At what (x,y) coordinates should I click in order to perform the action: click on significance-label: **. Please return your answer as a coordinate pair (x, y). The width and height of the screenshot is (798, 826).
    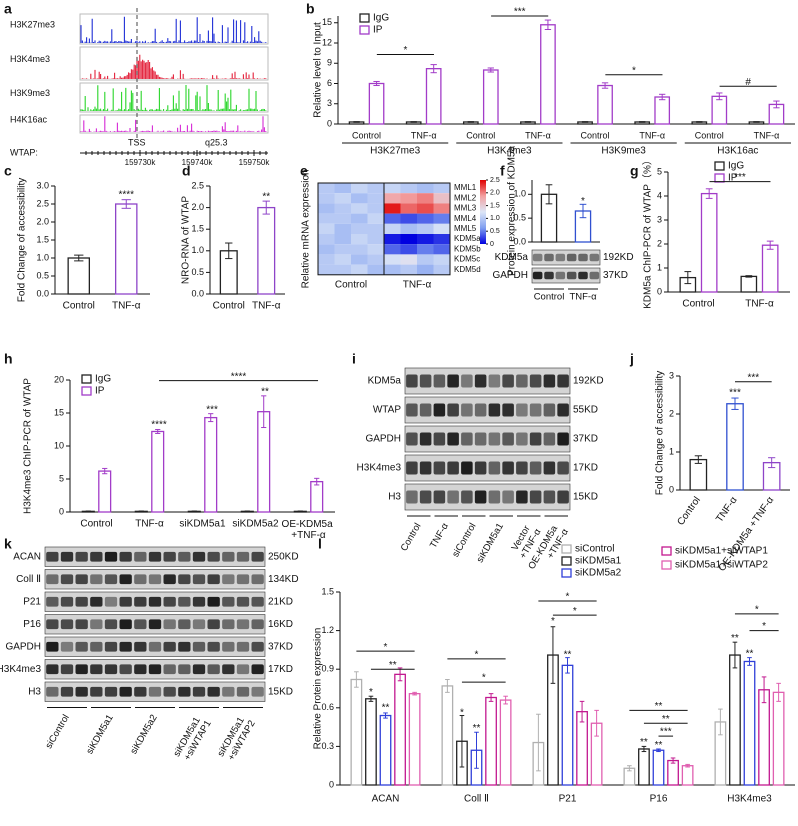
    Looking at the image, I should click on (644, 742).